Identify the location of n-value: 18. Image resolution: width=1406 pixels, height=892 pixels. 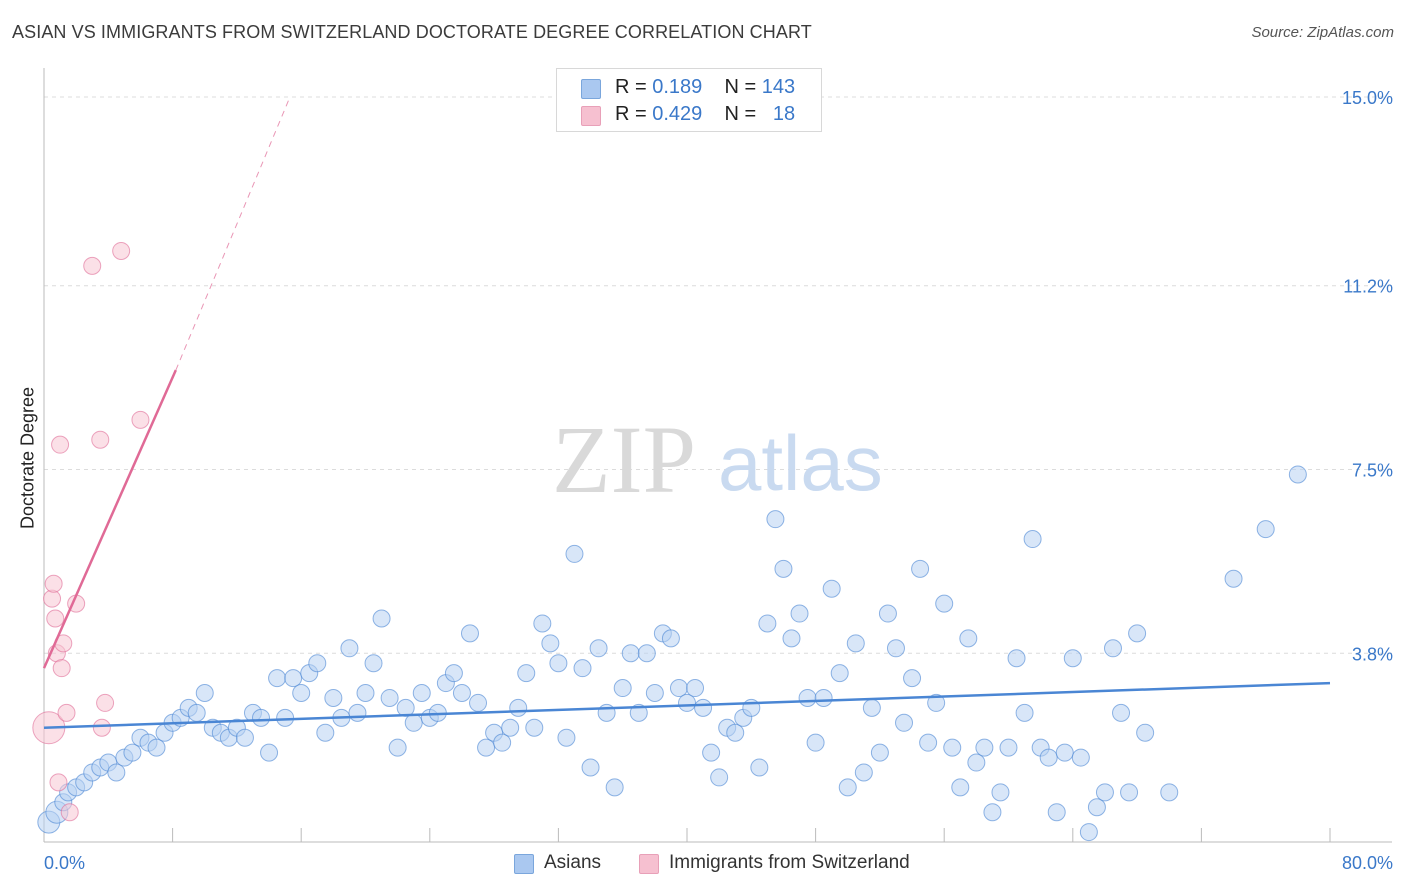
(784, 114).